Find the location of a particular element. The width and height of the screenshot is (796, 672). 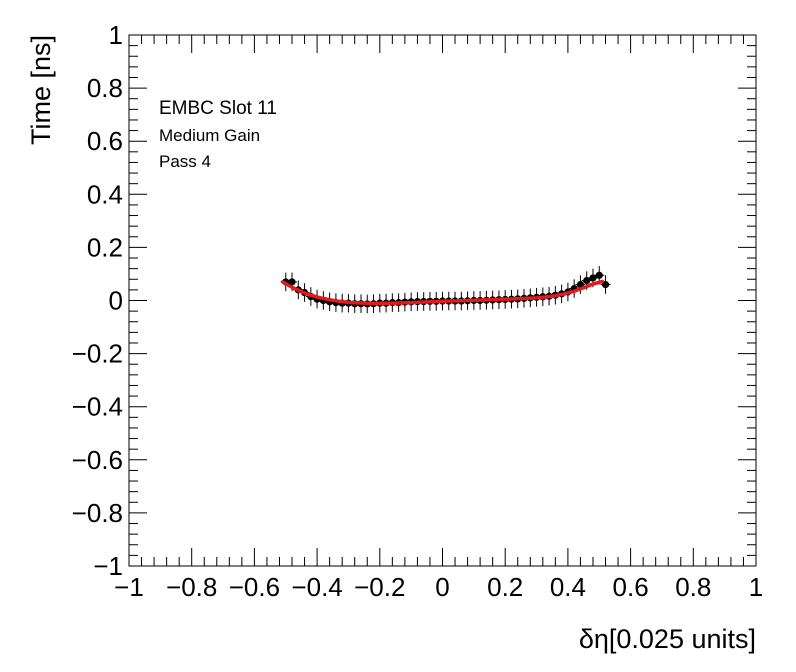

y-tick-label: −0.4 is located at coordinates (97, 407).